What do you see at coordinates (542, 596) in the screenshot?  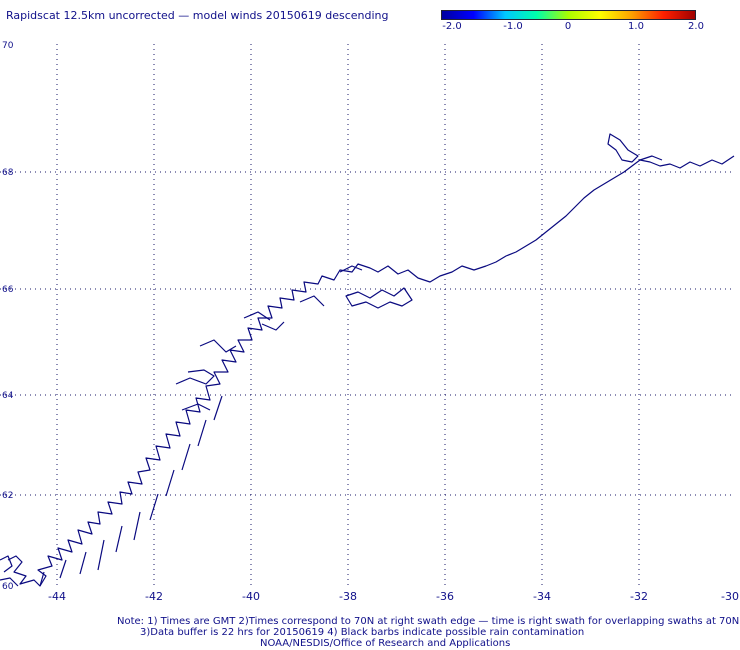 I see `lon-label-34: -34` at bounding box center [542, 596].